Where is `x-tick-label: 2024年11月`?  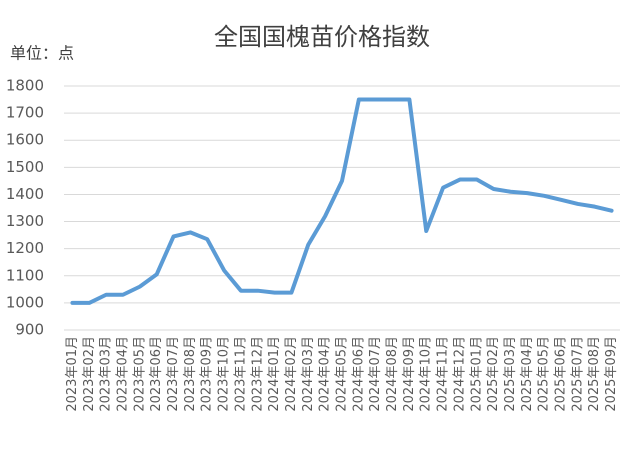
x-tick-label: 2024年11月 is located at coordinates (443, 374).